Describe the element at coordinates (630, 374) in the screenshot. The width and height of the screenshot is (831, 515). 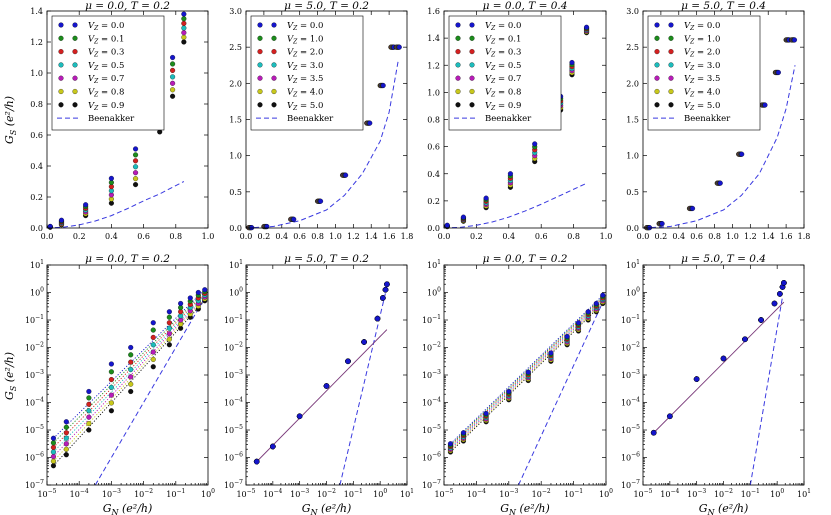
I see `y-tick-label: 10⁻³` at that location.